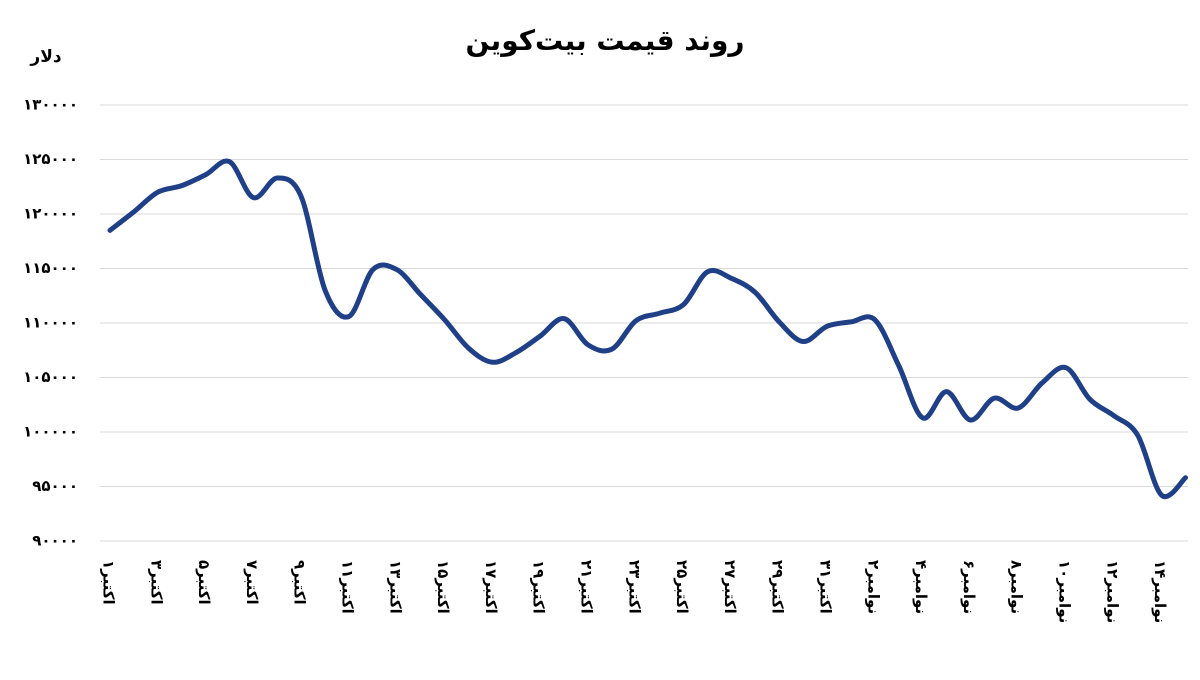  I want to click on y-tick-label: ۱۲۵۰۰۰, so click(50, 159).